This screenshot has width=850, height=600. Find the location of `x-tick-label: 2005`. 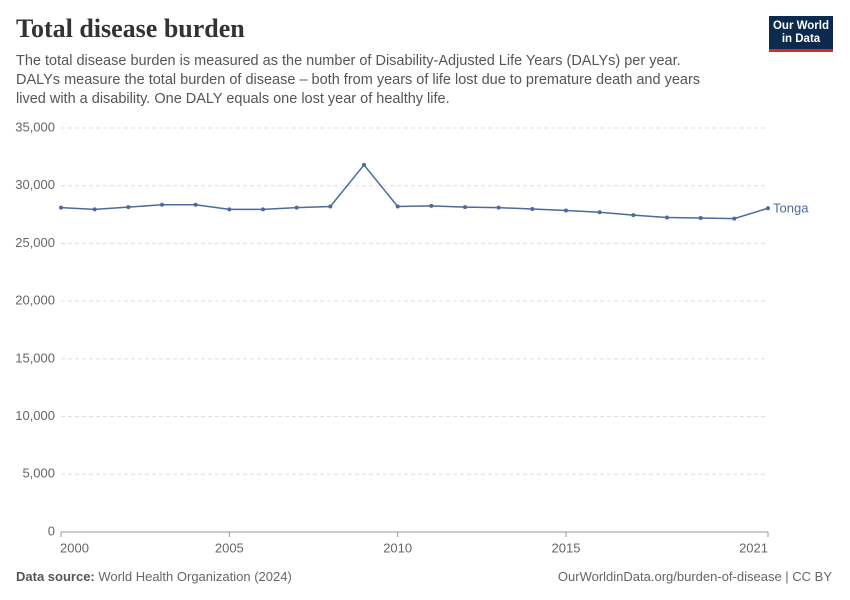

x-tick-label: 2005 is located at coordinates (229, 547).